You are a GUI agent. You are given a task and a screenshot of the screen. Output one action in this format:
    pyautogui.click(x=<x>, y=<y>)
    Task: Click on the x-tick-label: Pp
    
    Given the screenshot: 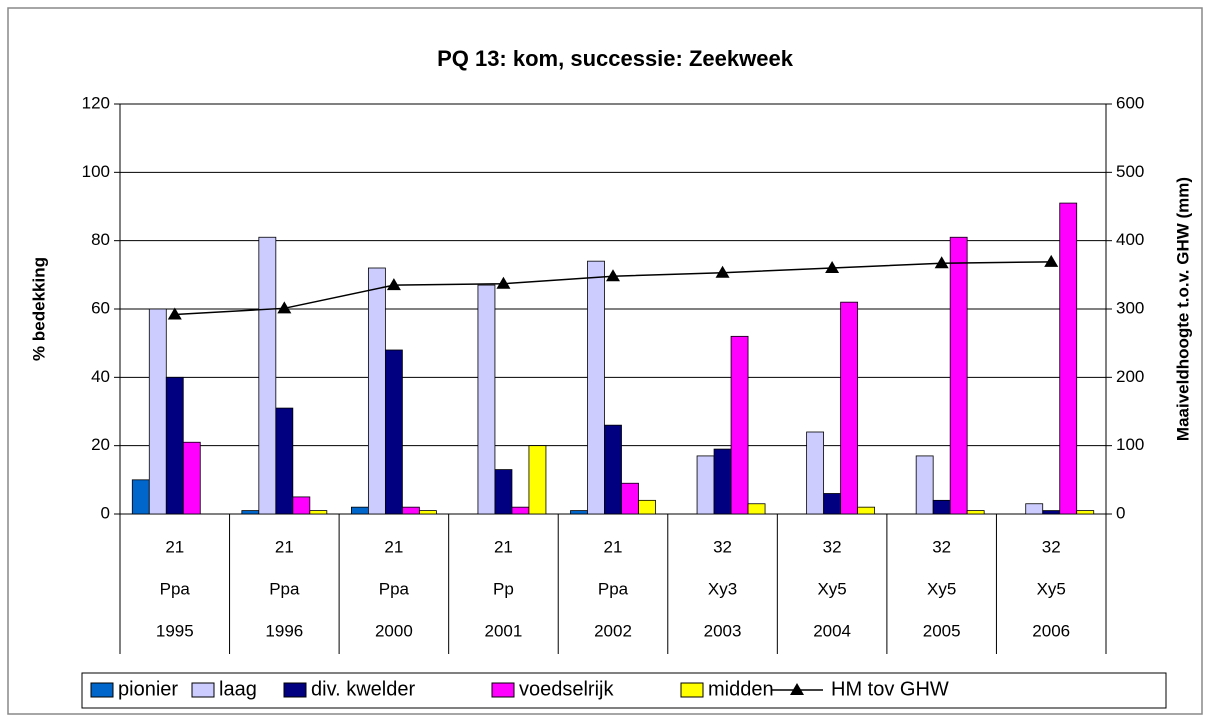 What is the action you would take?
    pyautogui.click(x=503, y=588)
    